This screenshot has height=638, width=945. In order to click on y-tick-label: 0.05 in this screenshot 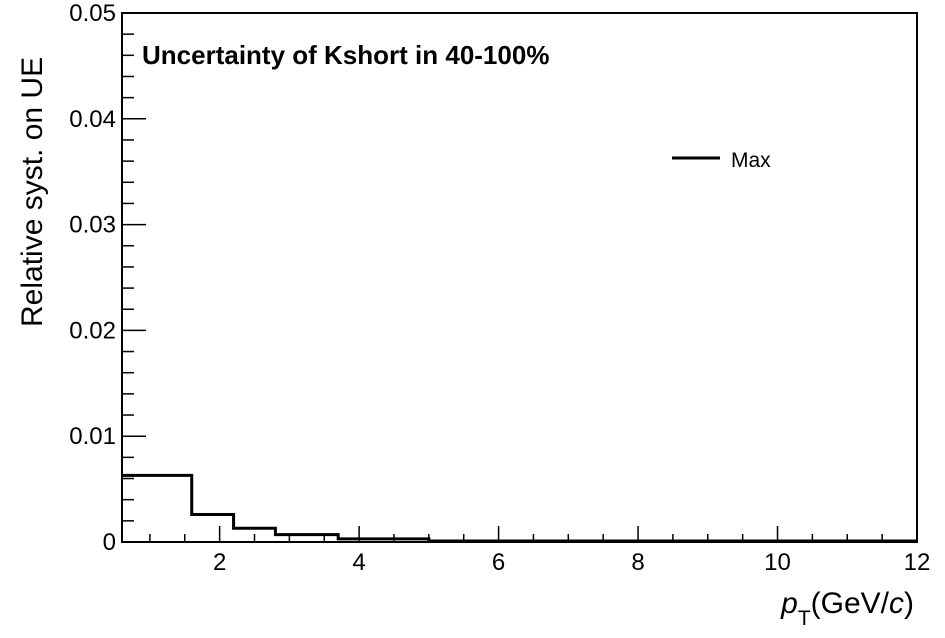, I will do `click(92, 13)`.